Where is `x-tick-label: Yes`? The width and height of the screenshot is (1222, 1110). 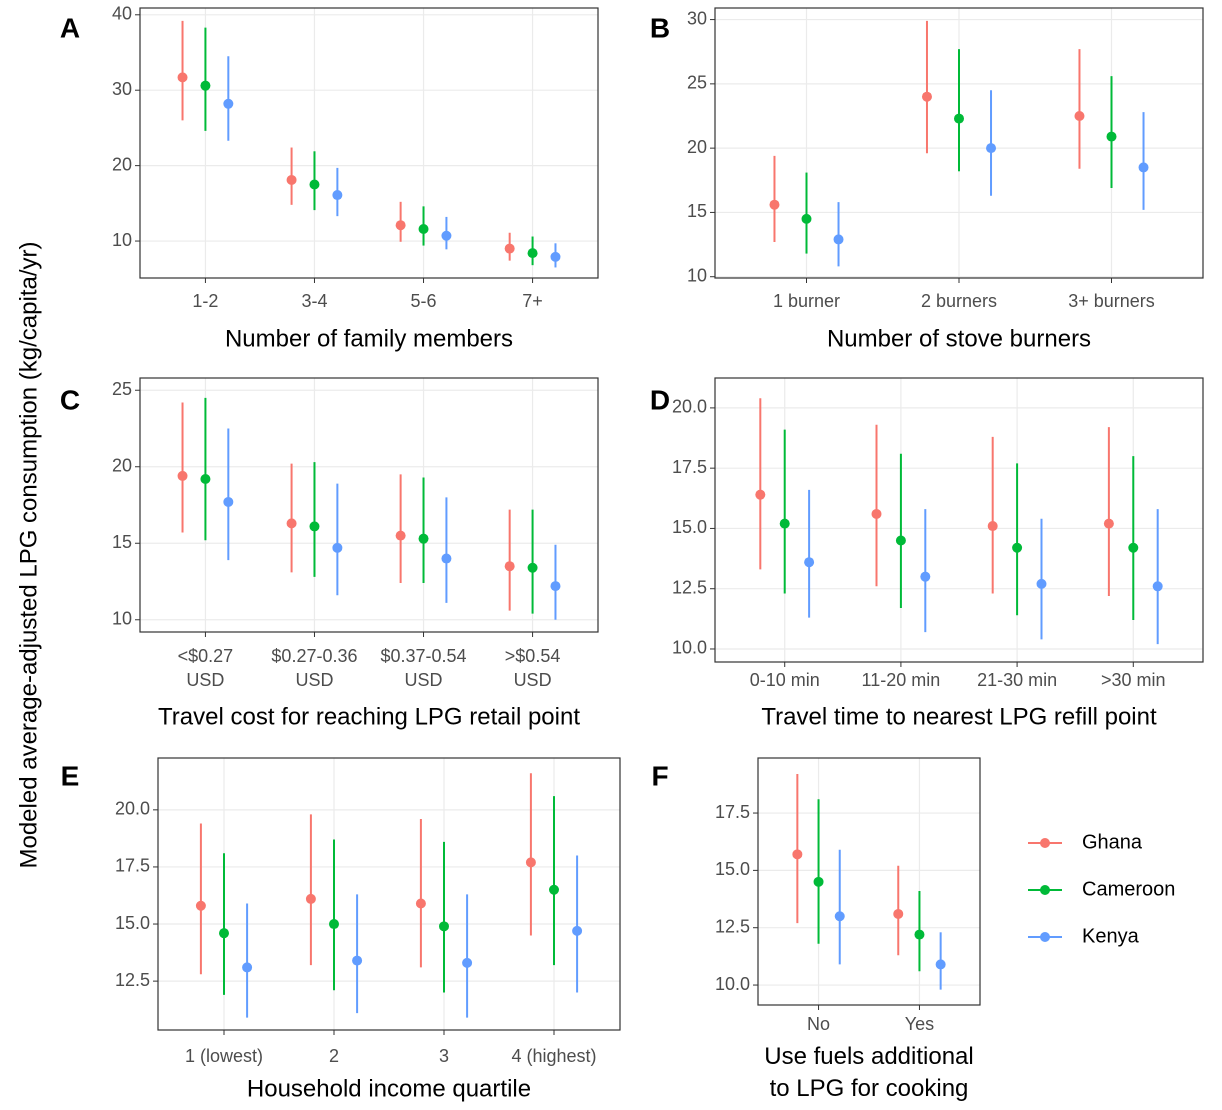
x-tick-label: Yes is located at coordinates (919, 1024).